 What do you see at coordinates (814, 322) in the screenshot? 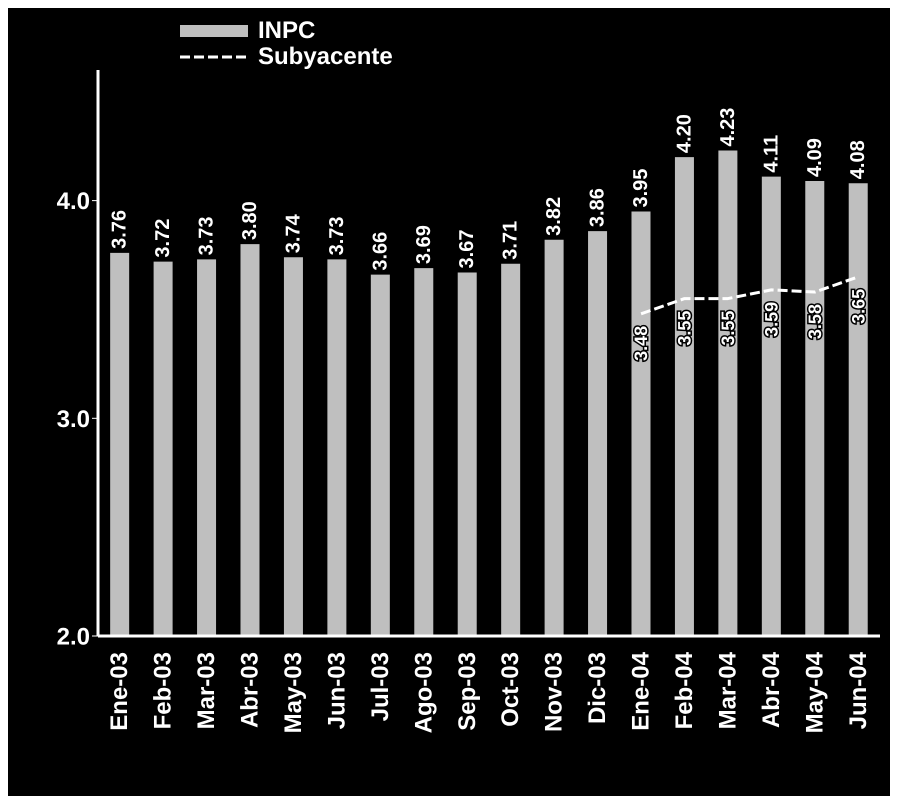
I see `data-label: 3.58` at bounding box center [814, 322].